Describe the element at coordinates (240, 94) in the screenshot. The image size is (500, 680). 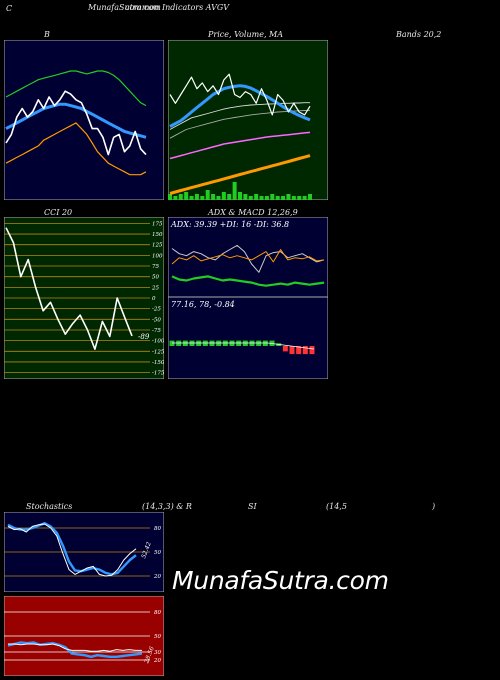
I see `price-line` at that location.